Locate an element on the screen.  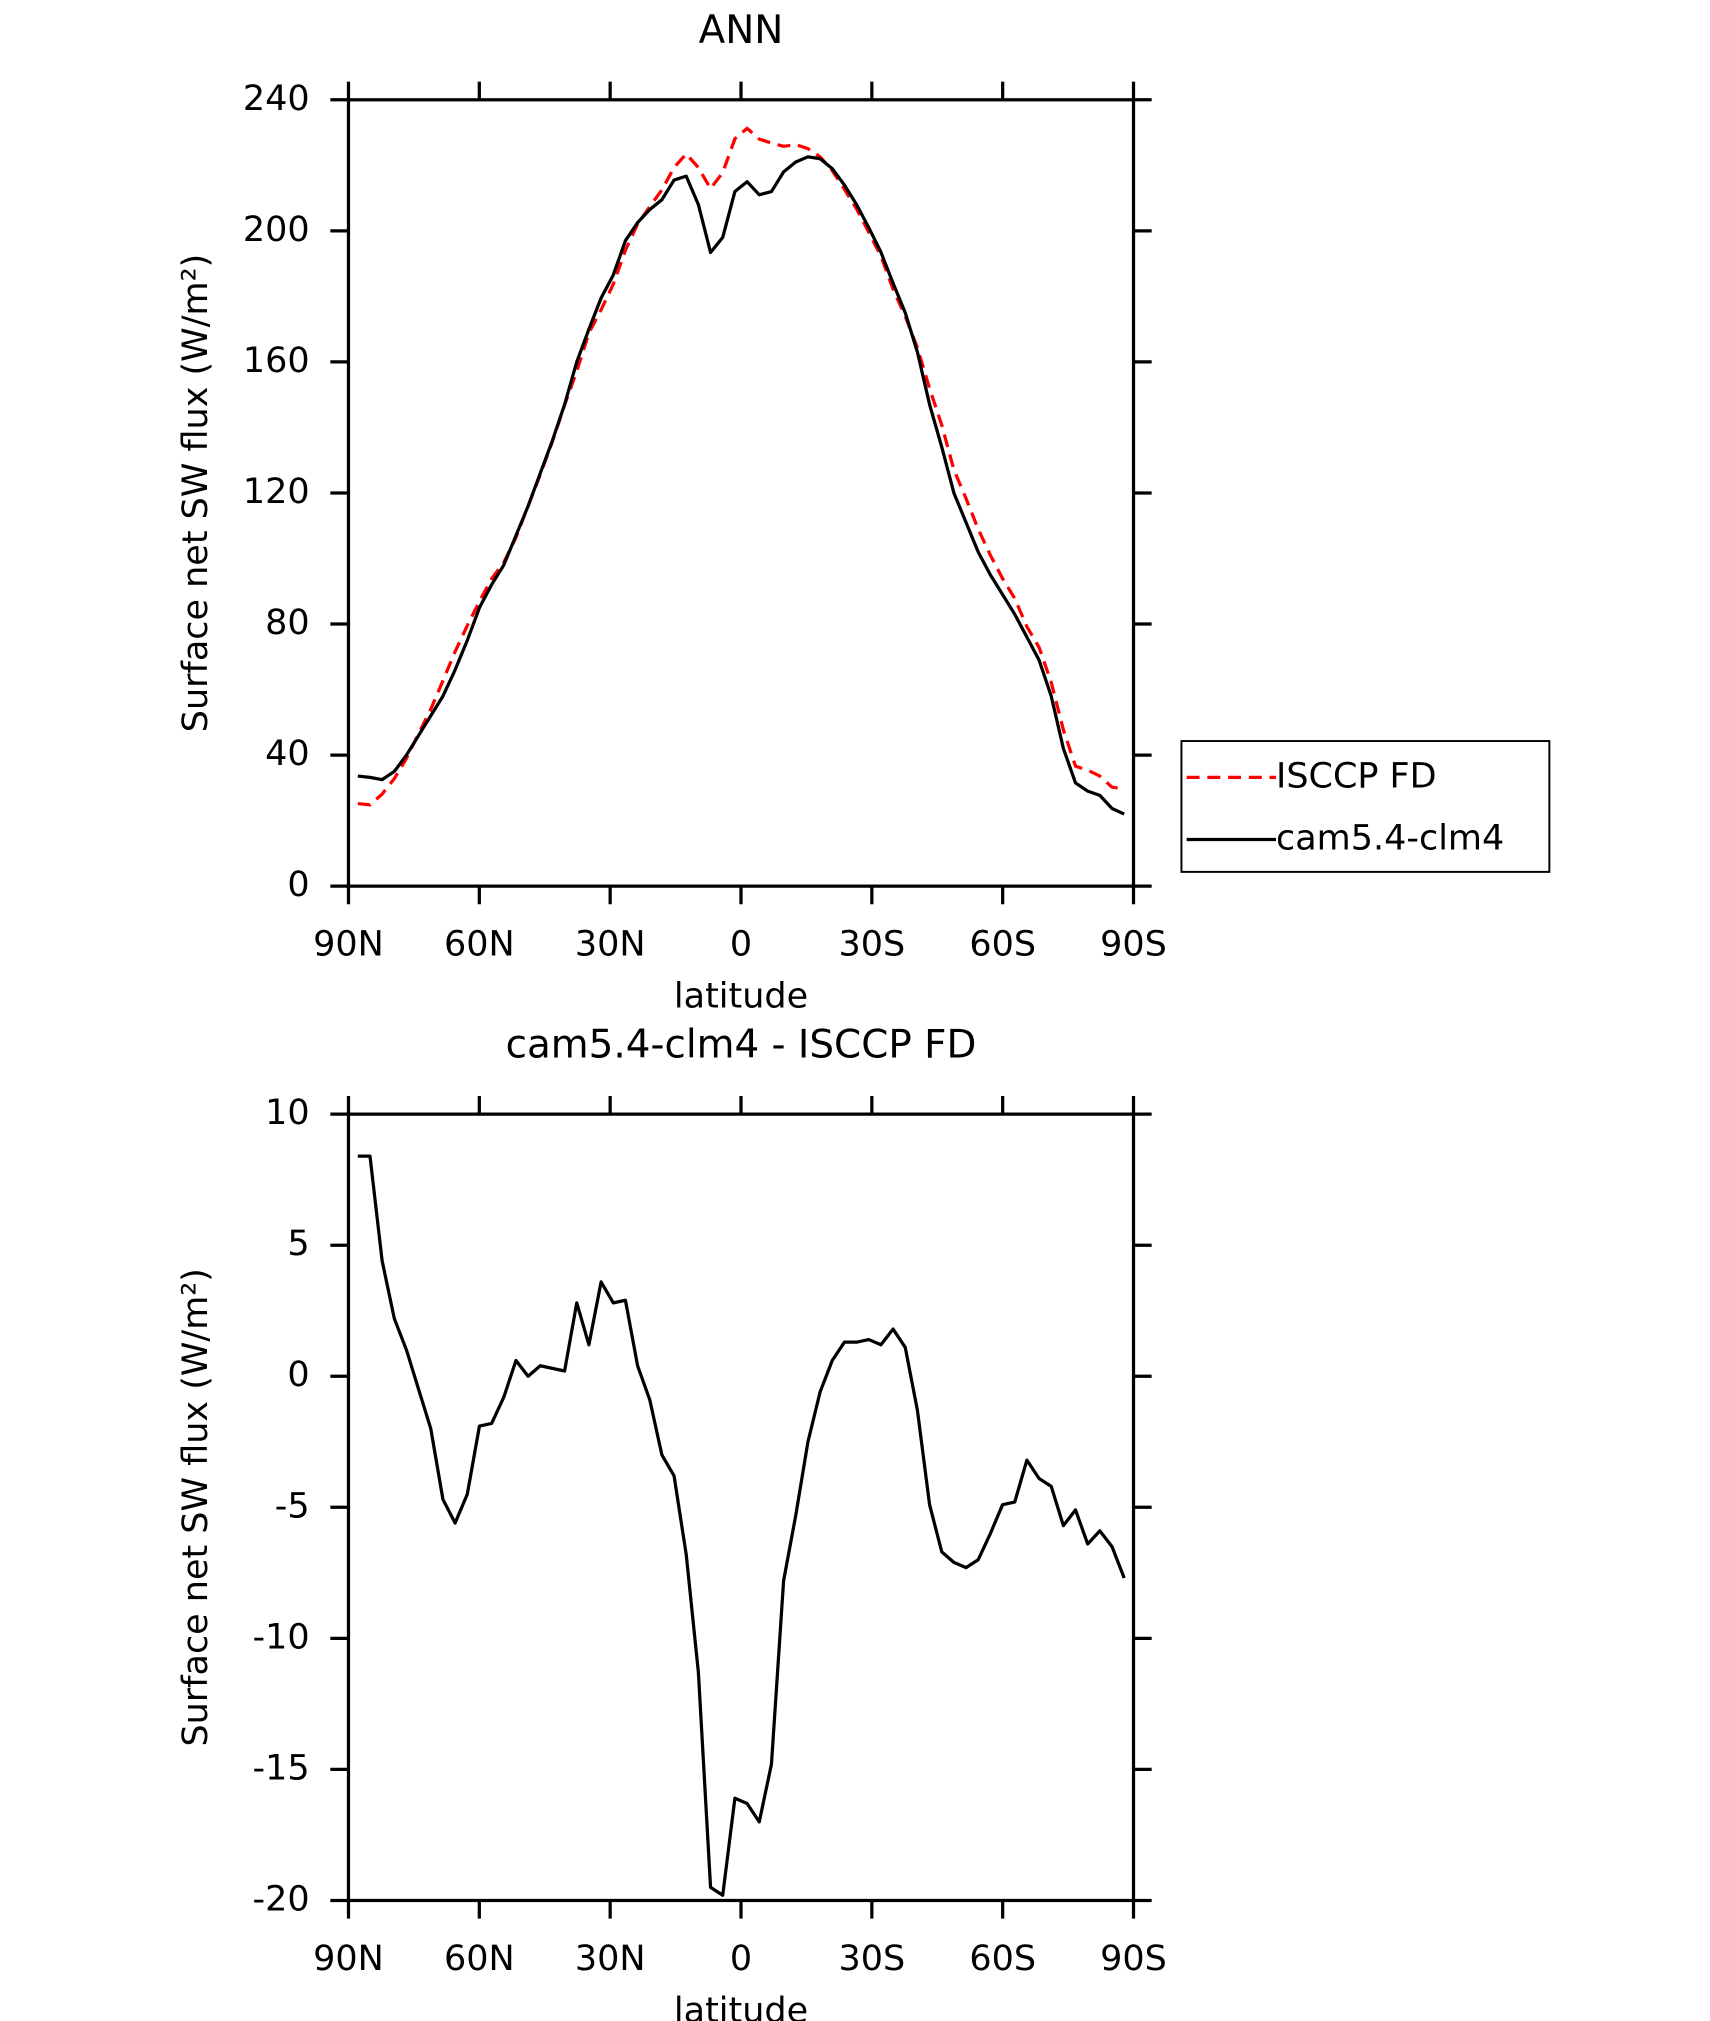
legend-box is located at coordinates (1365, 806).